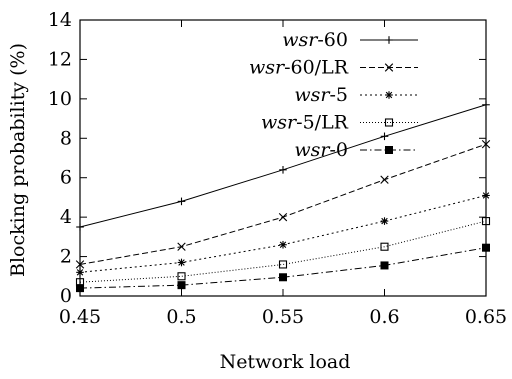  Describe the element at coordinates (18, 160) in the screenshot. I see `y-axis-label: Blocking probability (%)` at that location.